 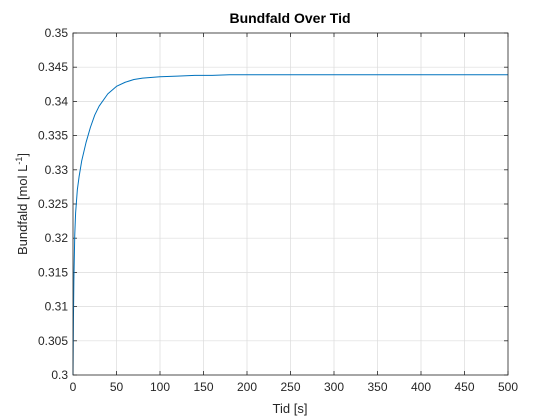 What do you see at coordinates (53, 136) in the screenshot?
I see `y-tick-label: 0.335` at bounding box center [53, 136].